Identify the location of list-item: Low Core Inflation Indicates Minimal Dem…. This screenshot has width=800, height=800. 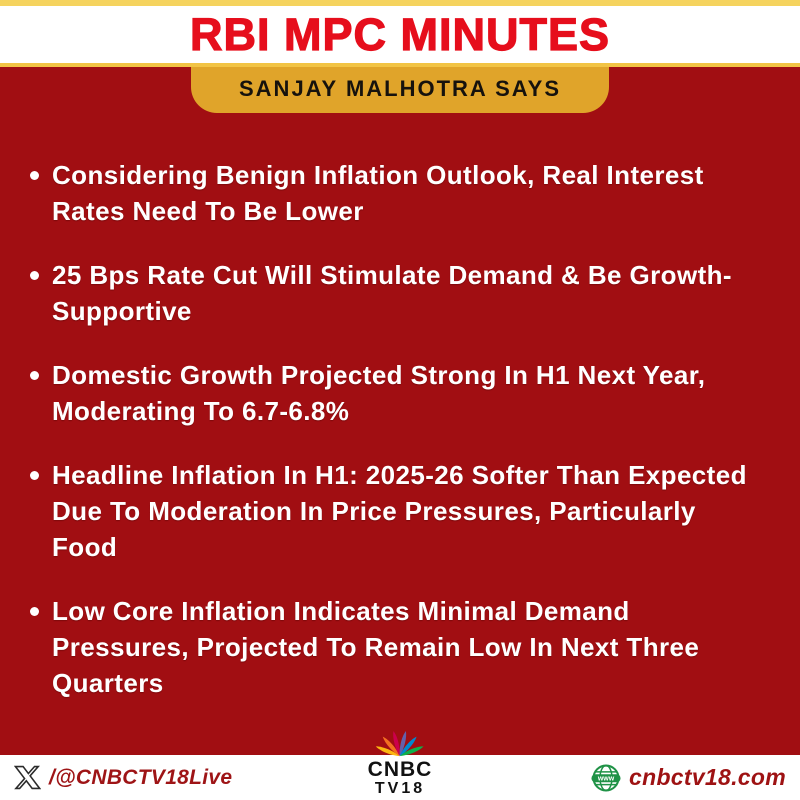
(400, 647).